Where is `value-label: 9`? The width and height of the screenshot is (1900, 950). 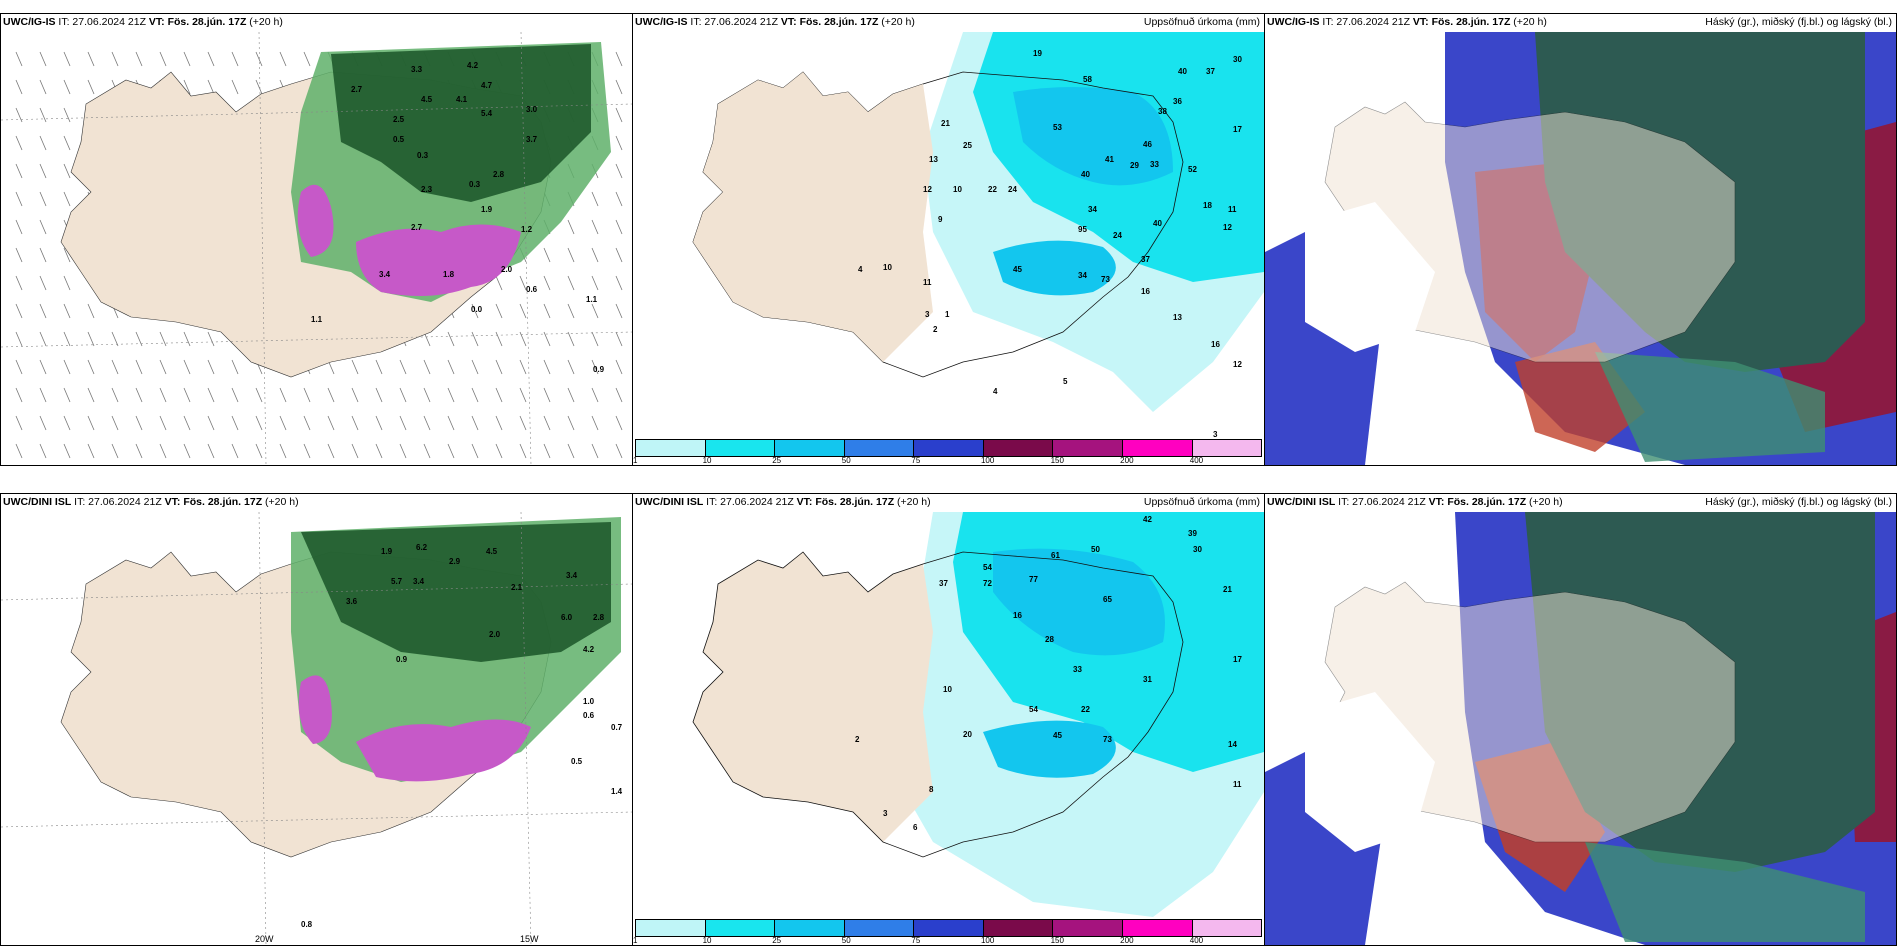 value-label: 9 is located at coordinates (940, 219).